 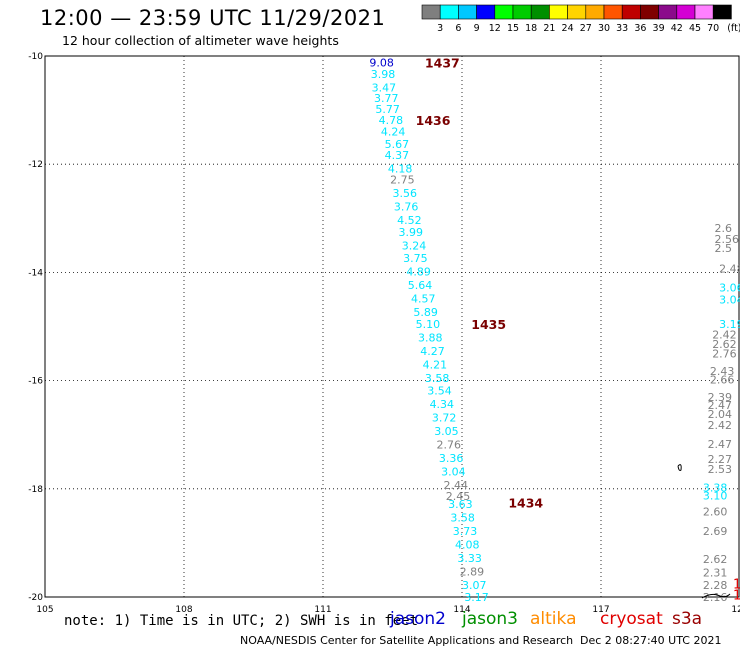 I want to click on wave-height-label: 3.47, so click(x=384, y=87).